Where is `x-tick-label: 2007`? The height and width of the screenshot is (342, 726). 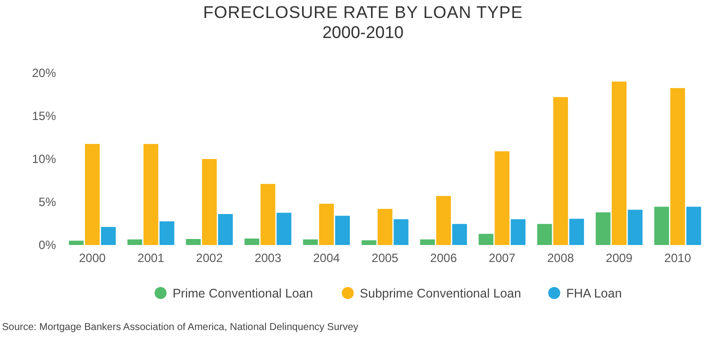
x-tick-label: 2007 is located at coordinates (502, 258).